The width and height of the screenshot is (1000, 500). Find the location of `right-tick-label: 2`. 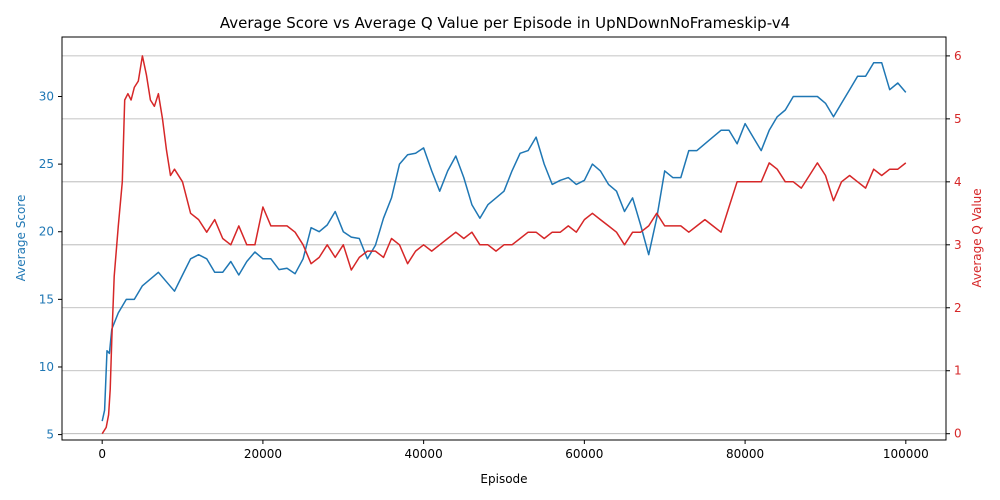

right-tick-label: 2 is located at coordinates (958, 308).